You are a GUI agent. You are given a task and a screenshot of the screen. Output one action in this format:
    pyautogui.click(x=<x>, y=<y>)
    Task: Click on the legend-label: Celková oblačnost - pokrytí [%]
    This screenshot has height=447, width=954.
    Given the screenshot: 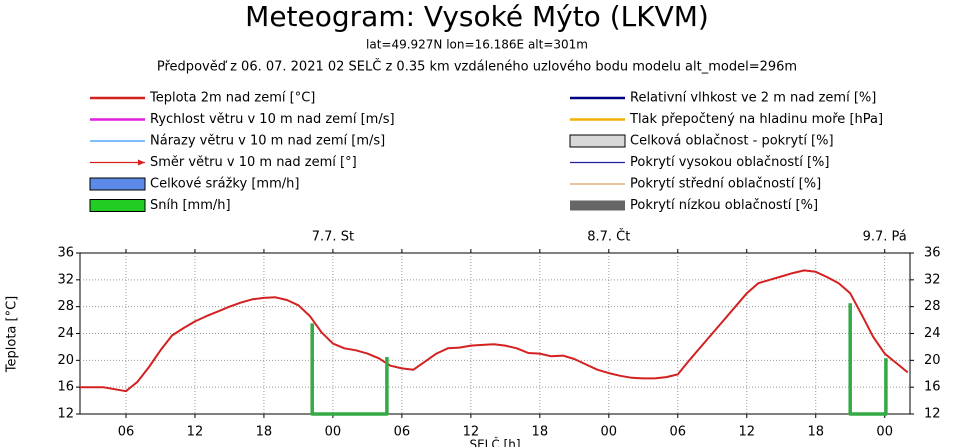 What is the action you would take?
    pyautogui.click(x=732, y=141)
    